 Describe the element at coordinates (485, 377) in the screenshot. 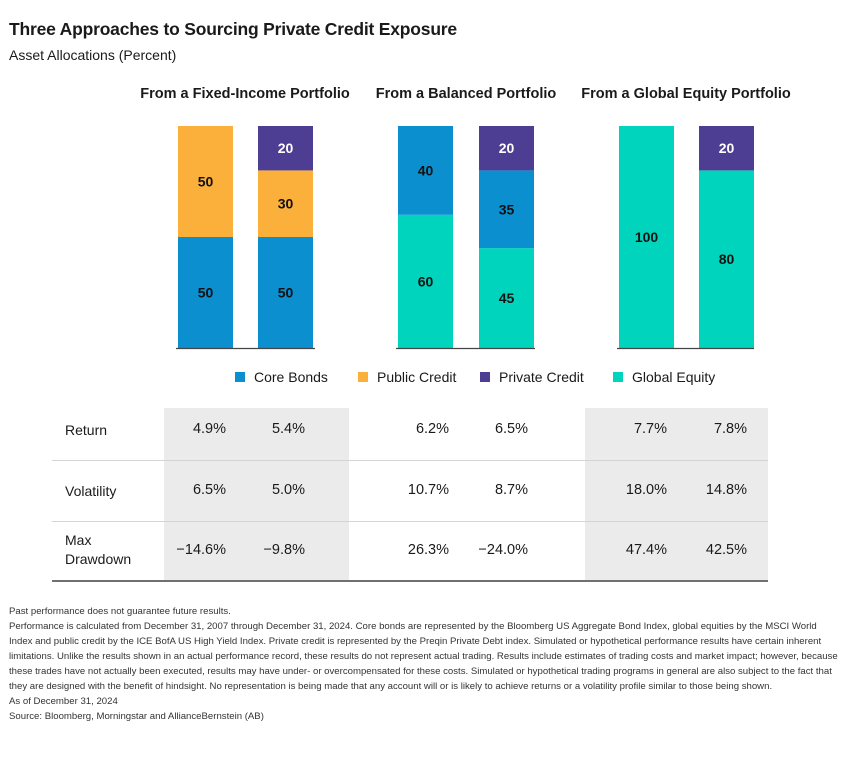

I see `legend-swatch-private-credit` at that location.